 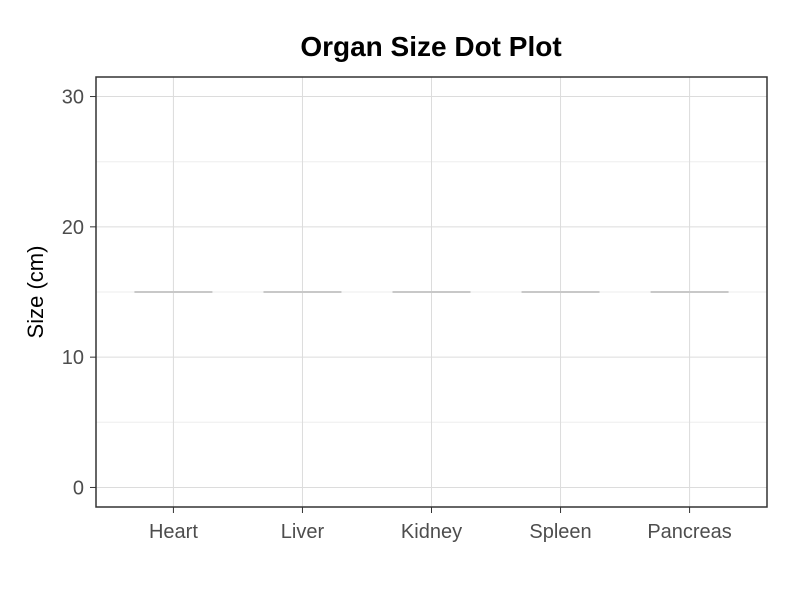 What do you see at coordinates (430, 46) in the screenshot?
I see `chart-title: Organ Size Dot Plot` at bounding box center [430, 46].